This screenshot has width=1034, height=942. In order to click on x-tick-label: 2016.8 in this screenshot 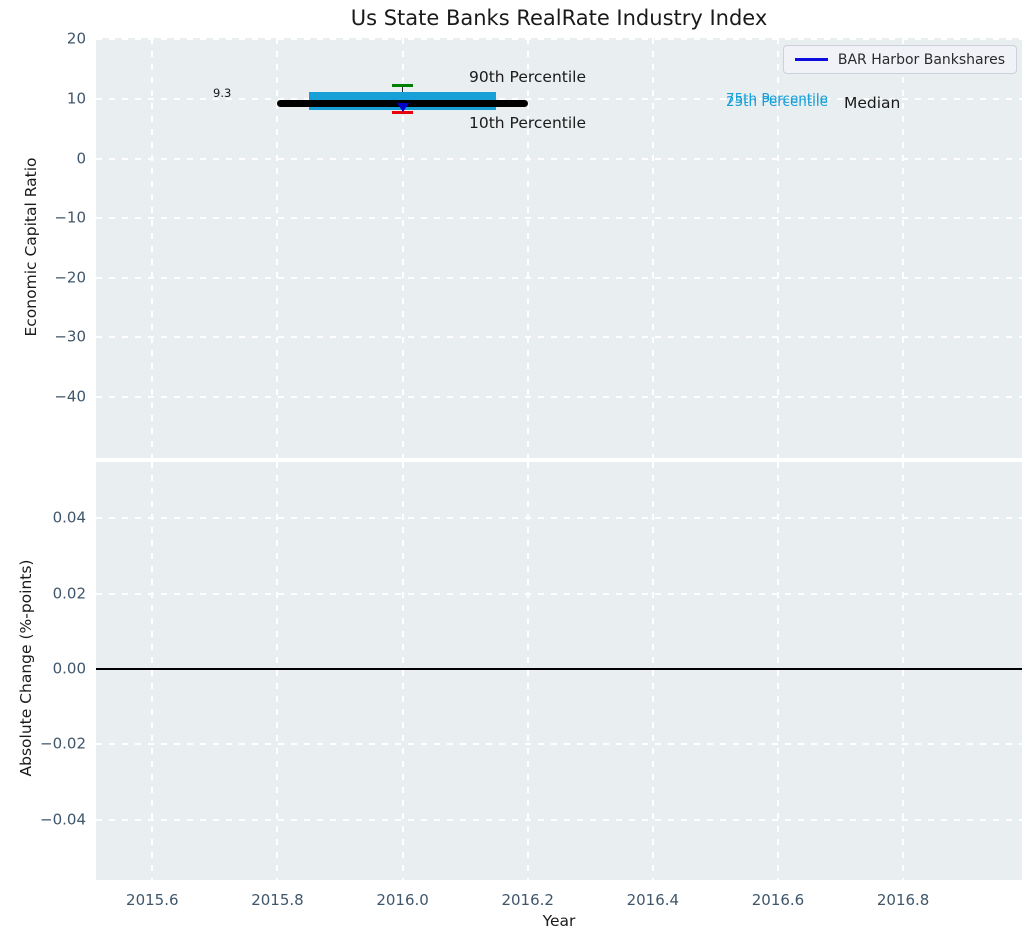, I will do `click(903, 900)`.